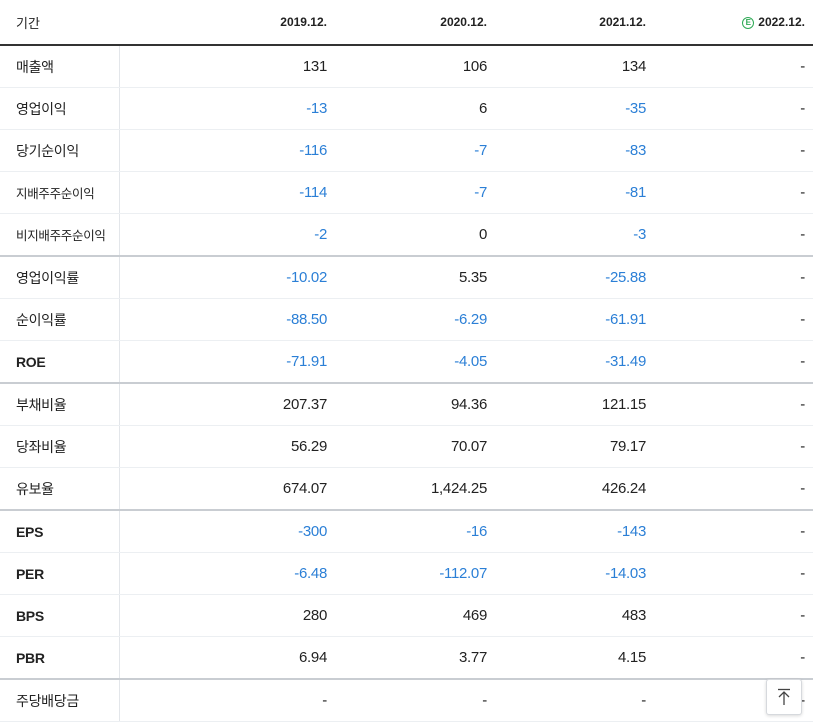  What do you see at coordinates (60, 615) in the screenshot?
I see `row-label: BPS` at bounding box center [60, 615].